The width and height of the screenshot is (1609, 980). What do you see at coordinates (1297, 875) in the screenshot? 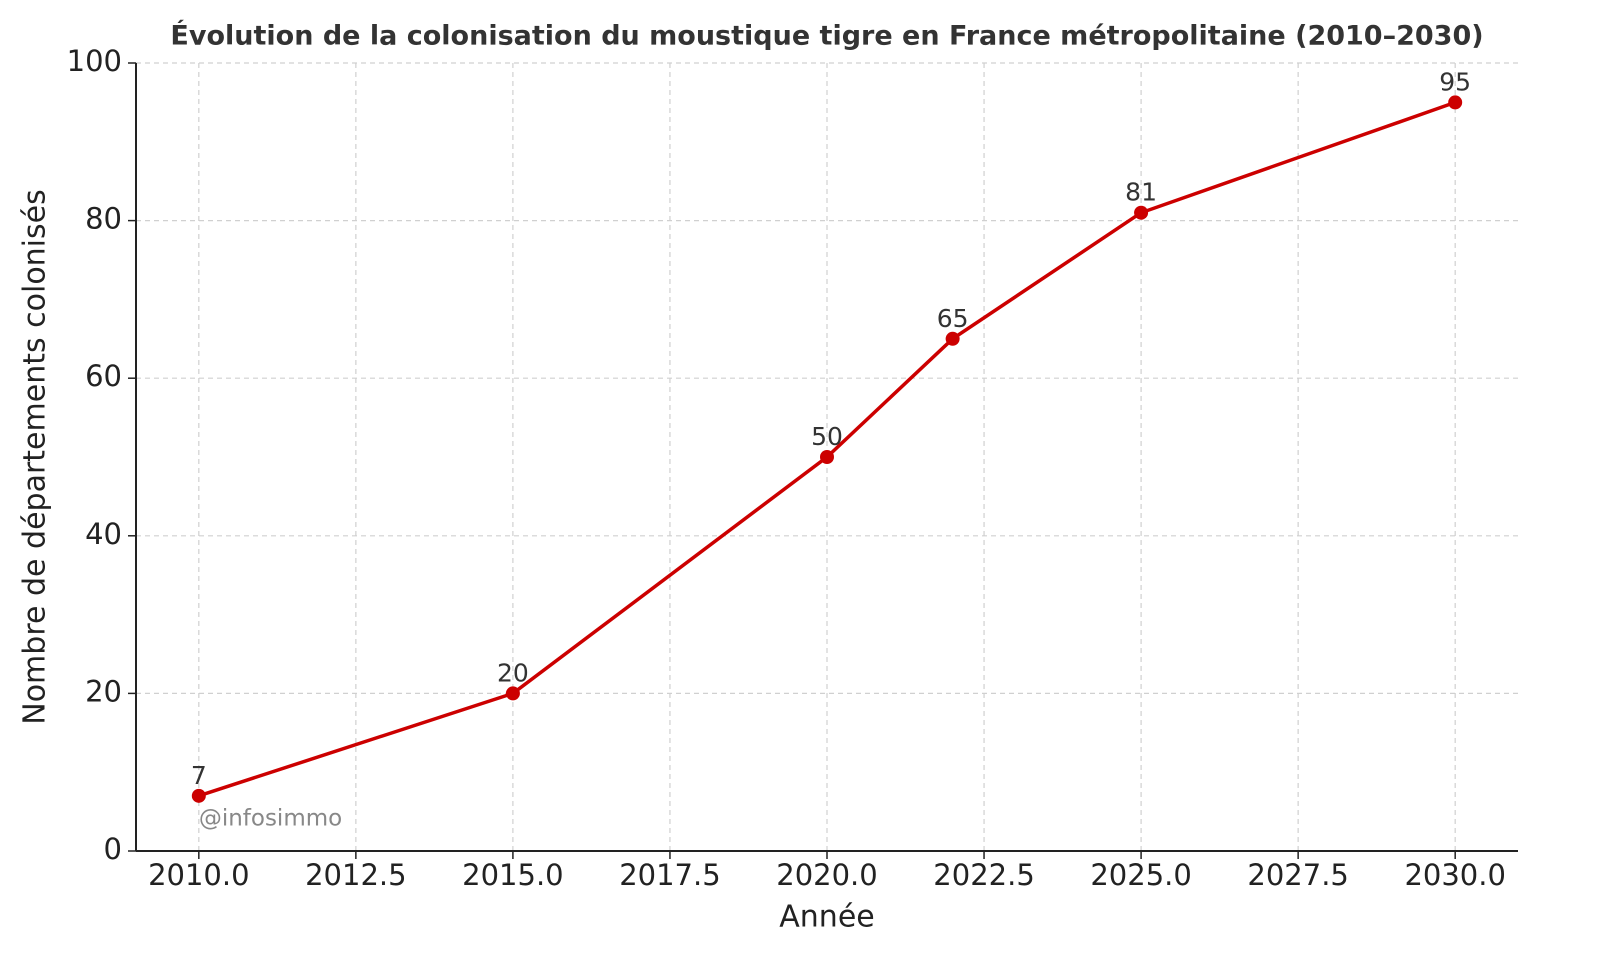
I see `x-tick-label: 2027.5` at bounding box center [1297, 875].